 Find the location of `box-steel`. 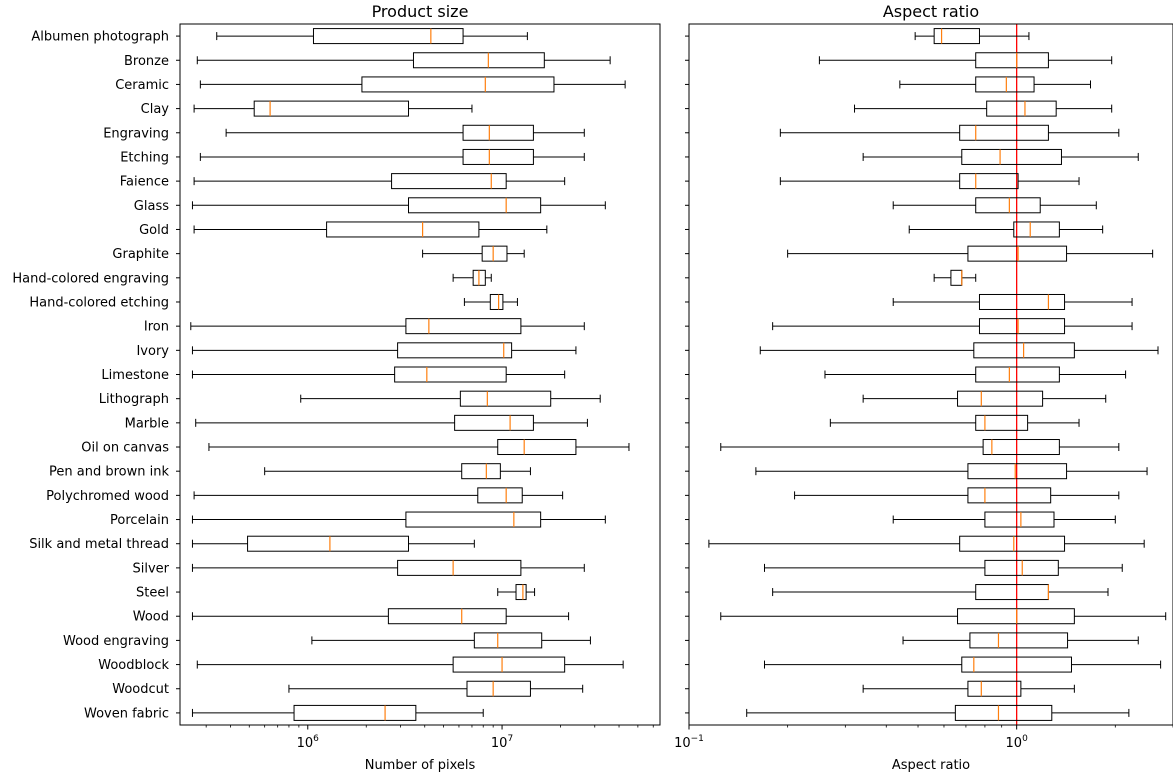

box-steel is located at coordinates (516, 592).